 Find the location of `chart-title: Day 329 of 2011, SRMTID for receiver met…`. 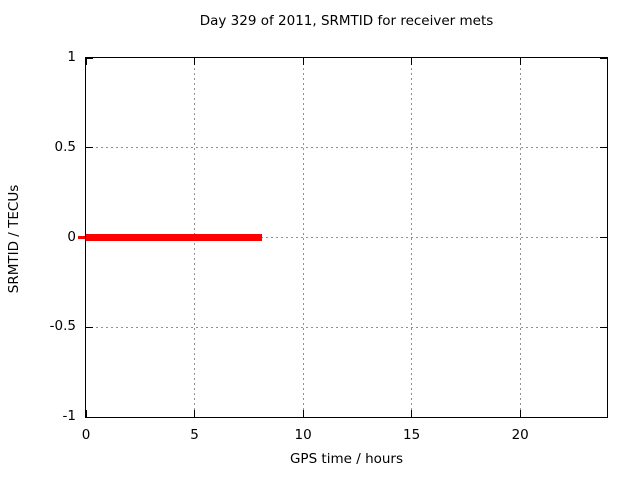

chart-title: Day 329 of 2011, SRMTID for receiver met… is located at coordinates (346, 21).